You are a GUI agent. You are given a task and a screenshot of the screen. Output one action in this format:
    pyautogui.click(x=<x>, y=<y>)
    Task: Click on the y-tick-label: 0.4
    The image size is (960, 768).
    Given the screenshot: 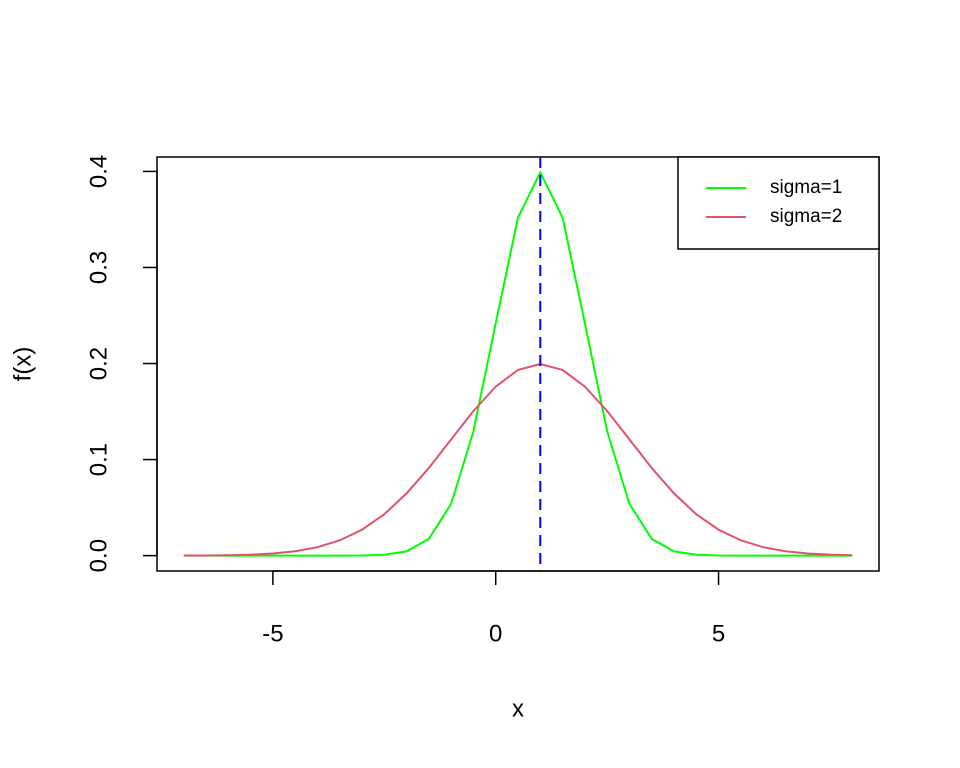 What is the action you would take?
    pyautogui.click(x=98, y=171)
    